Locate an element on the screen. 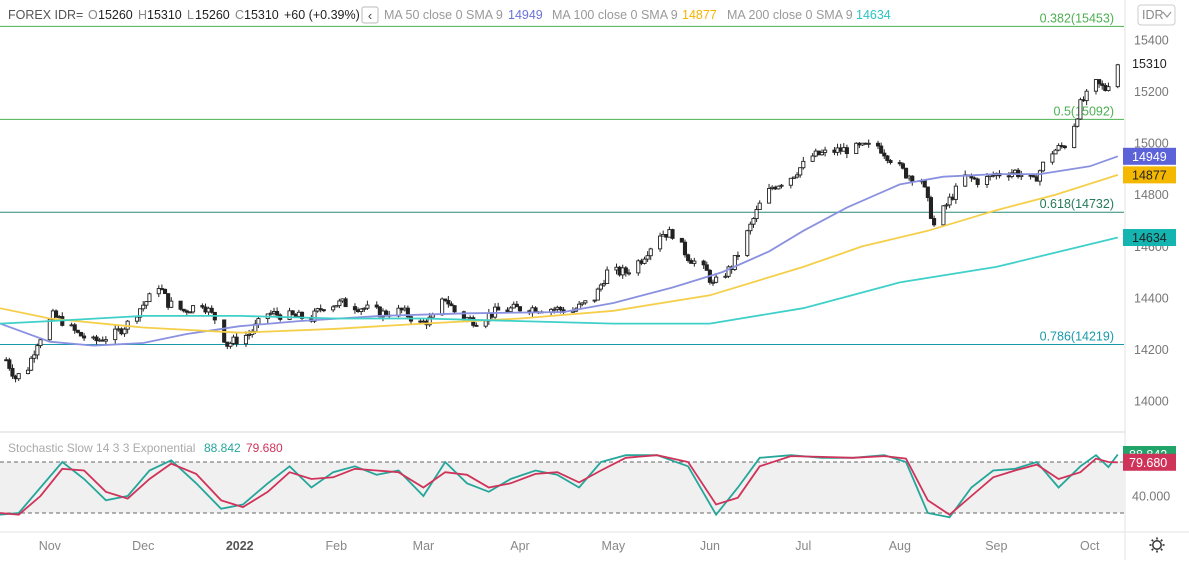 Image resolution: width=1189 pixels, height=565 pixels. price-tick-label: 14000 is located at coordinates (1151, 402).